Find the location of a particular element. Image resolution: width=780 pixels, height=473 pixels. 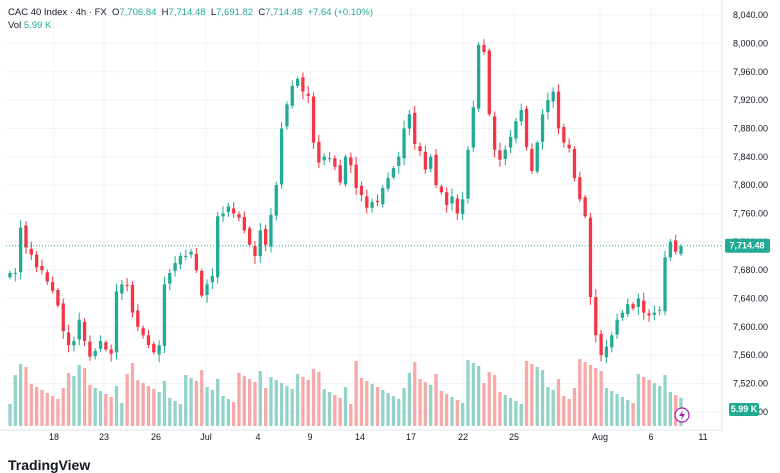

x-tick-label: 4 is located at coordinates (257, 437).